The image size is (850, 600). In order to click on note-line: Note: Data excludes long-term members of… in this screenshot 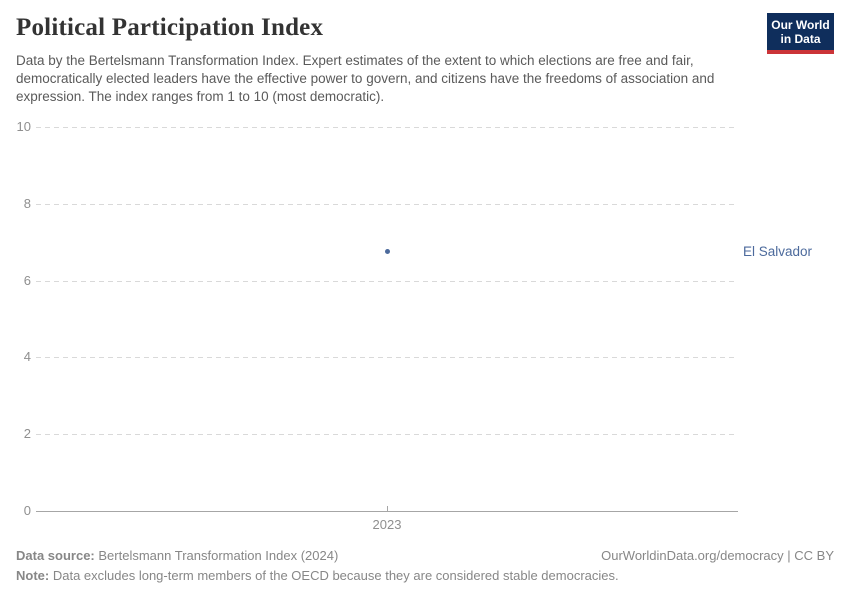, I will do `click(425, 576)`.